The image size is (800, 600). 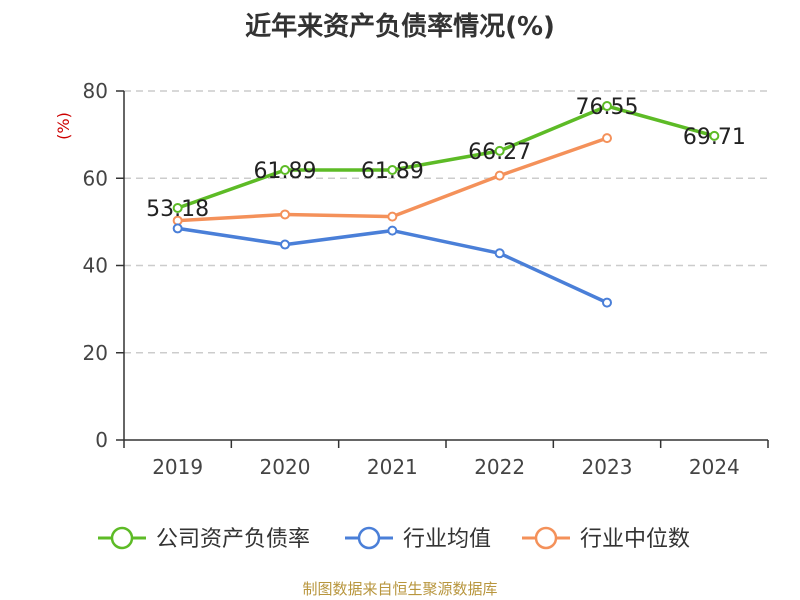 What do you see at coordinates (447, 539) in the screenshot?
I see `legend-label: 行业均值` at bounding box center [447, 539].